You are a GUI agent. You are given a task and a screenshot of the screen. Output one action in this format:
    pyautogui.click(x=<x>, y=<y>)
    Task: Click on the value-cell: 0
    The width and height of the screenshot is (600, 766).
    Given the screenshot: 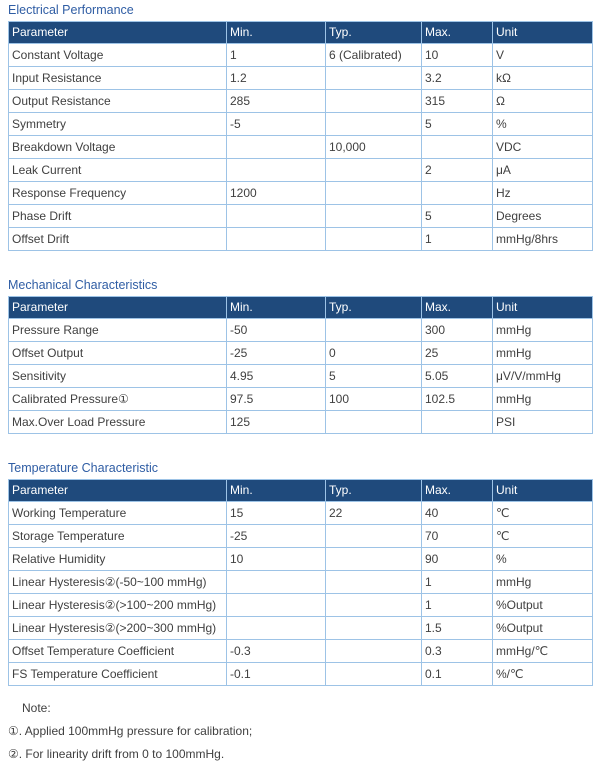 What is the action you would take?
    pyautogui.click(x=373, y=353)
    